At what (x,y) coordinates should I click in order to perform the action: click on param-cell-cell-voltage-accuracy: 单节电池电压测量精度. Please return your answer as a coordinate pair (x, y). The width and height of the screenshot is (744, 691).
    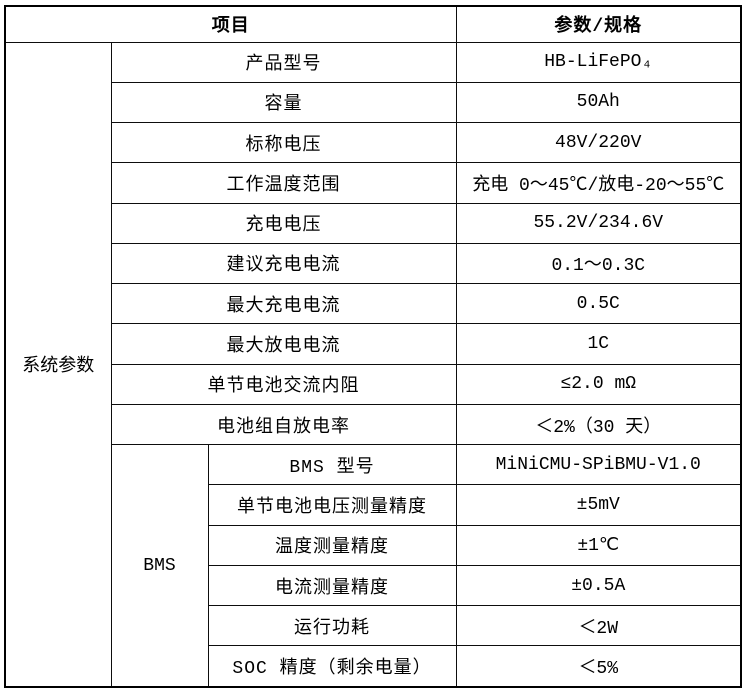
    Looking at the image, I should click on (332, 505).